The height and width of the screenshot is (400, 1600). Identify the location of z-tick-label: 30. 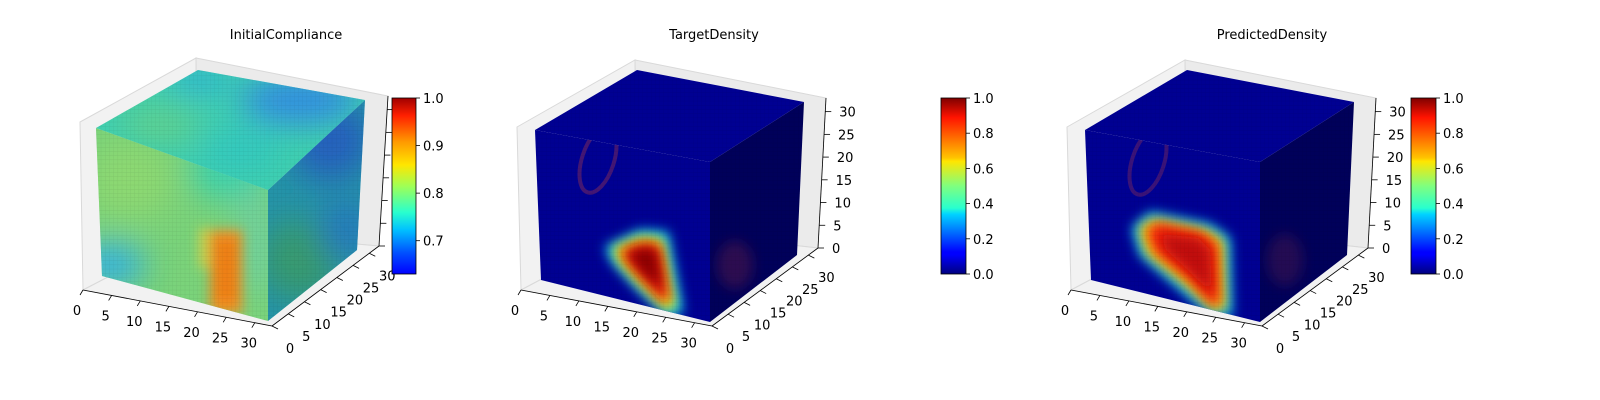
(847, 113).